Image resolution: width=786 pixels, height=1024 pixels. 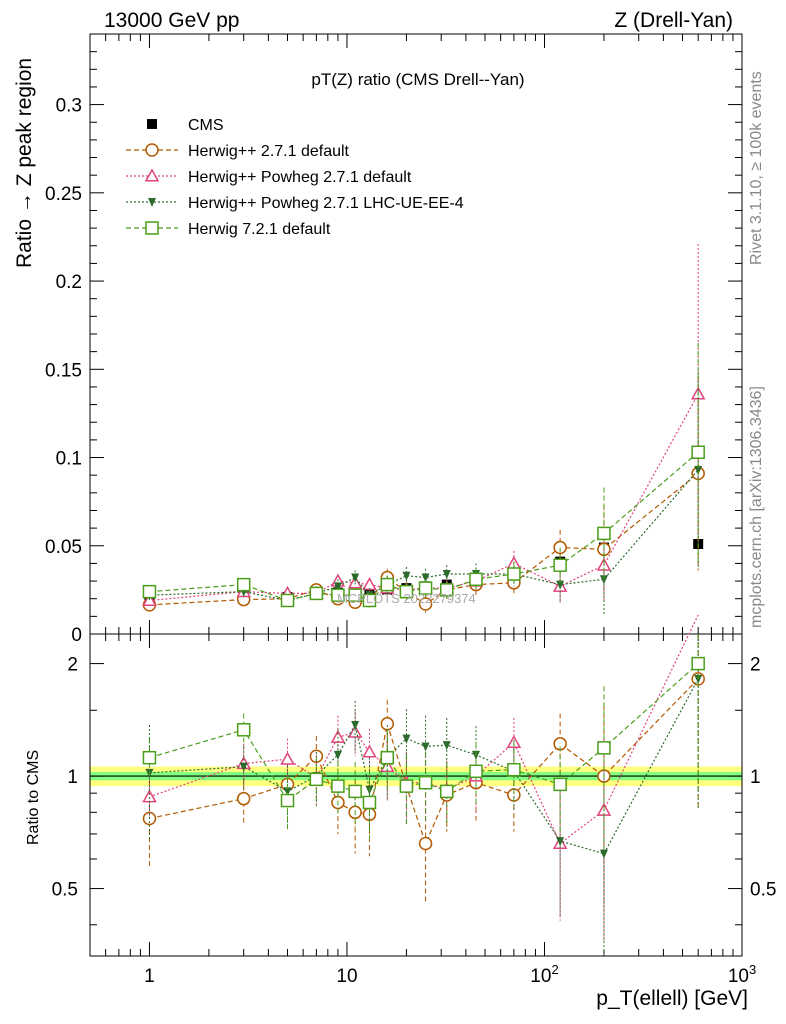 What do you see at coordinates (65, 890) in the screenshot?
I see `y-tick-label: 0.5` at bounding box center [65, 890].